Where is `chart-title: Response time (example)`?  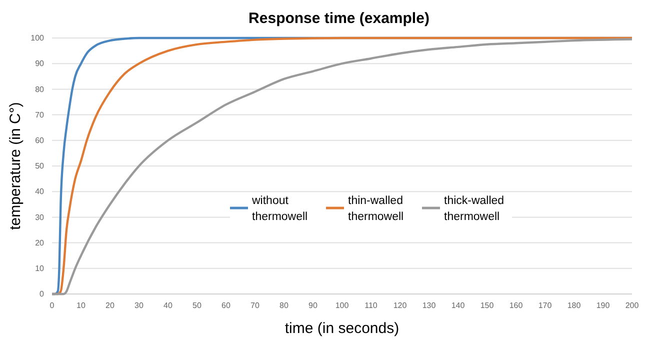 chart-title: Response time (example) is located at coordinates (339, 18).